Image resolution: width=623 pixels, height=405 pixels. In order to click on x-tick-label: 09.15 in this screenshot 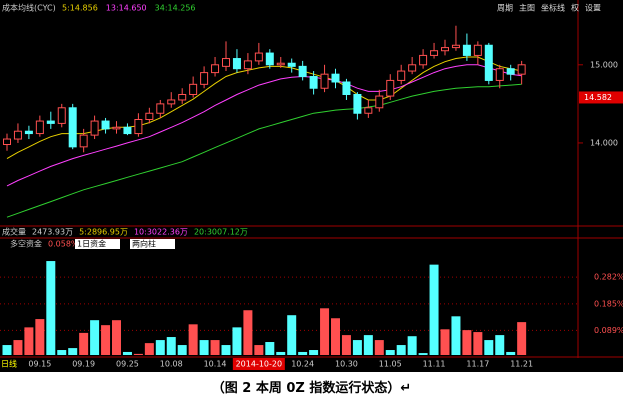, I will do `click(39, 364)`.